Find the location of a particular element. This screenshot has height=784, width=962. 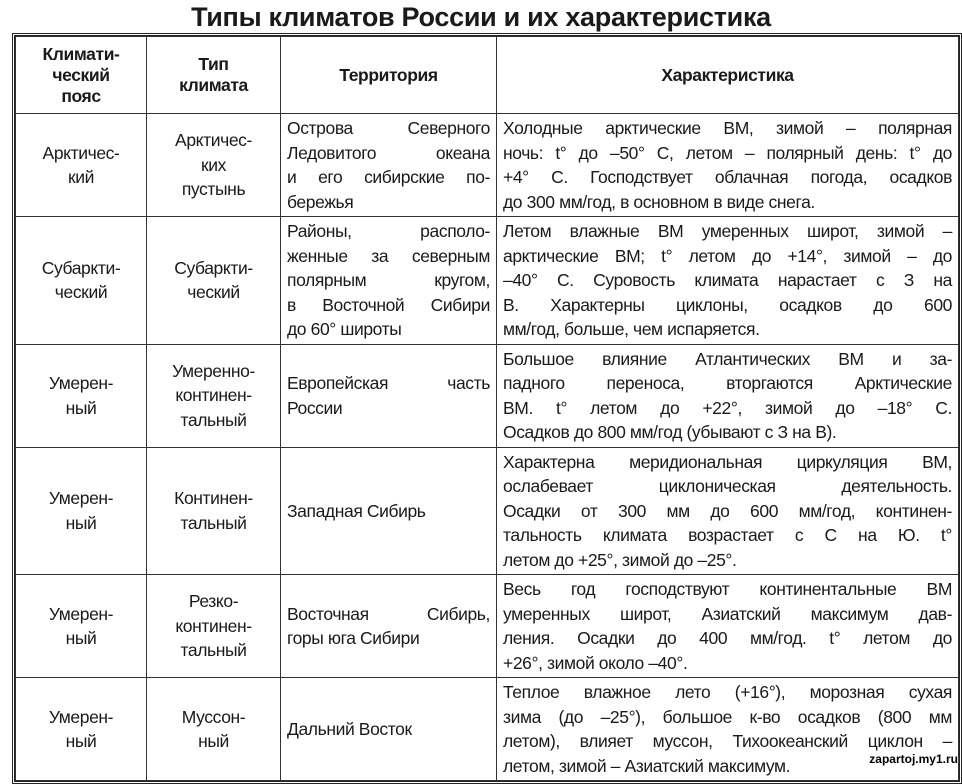

cell-line: климата is located at coordinates (213, 85).